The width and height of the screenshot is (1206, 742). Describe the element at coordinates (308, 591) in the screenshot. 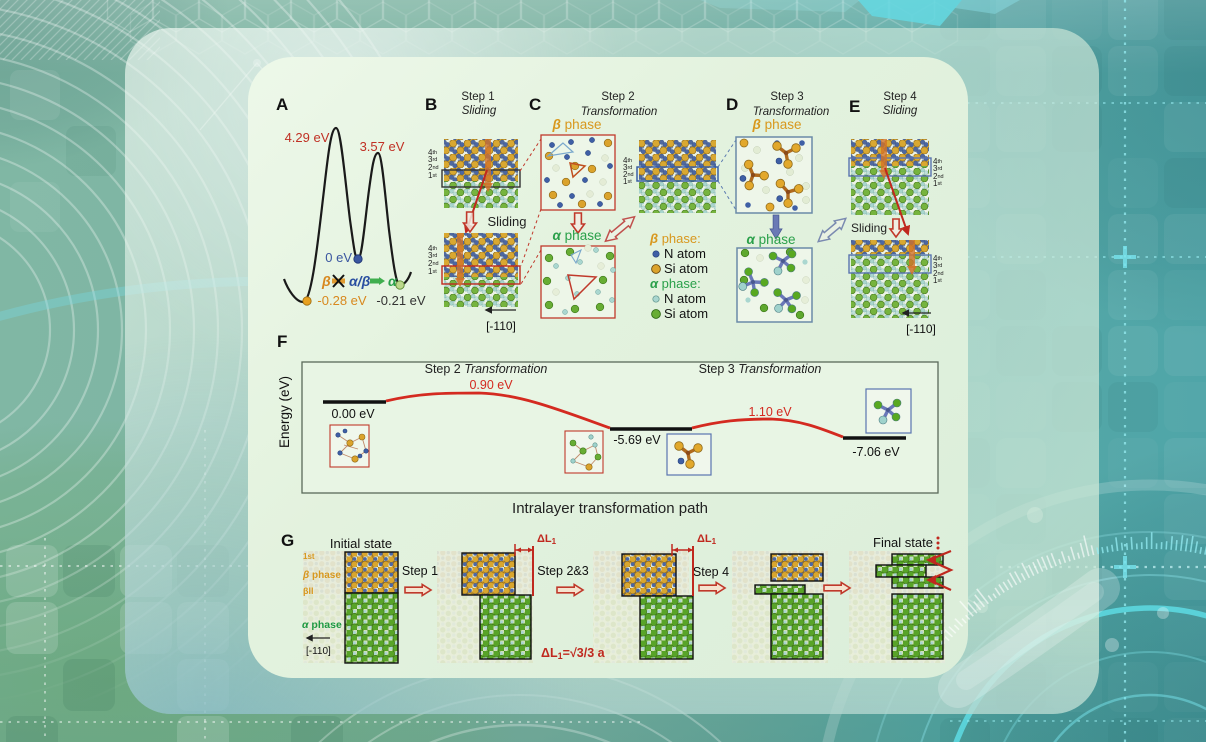

I see `svg-text: βII` at that location.